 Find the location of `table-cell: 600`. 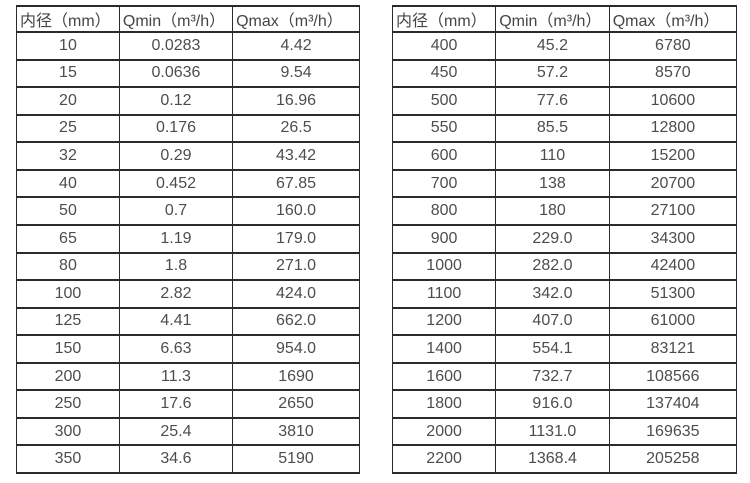

table-cell: 600 is located at coordinates (444, 156).